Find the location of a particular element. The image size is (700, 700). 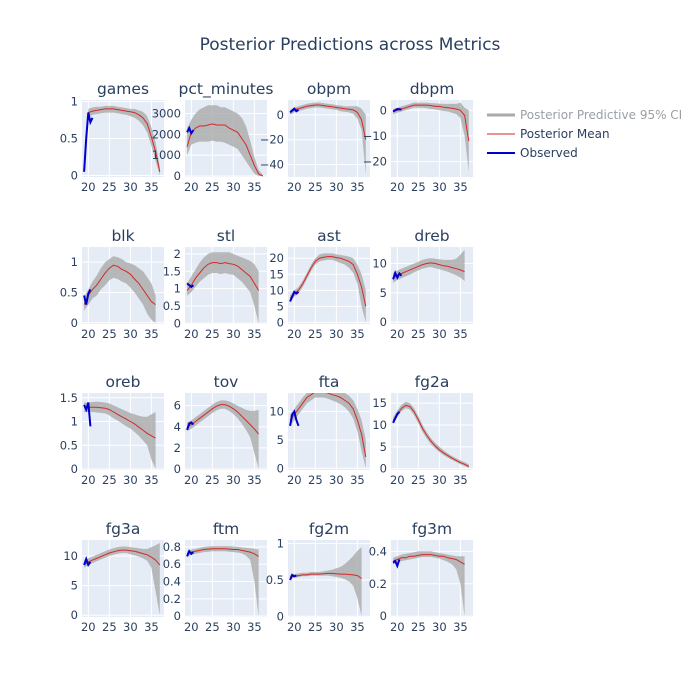

subplot-title: ast is located at coordinates (329, 236).